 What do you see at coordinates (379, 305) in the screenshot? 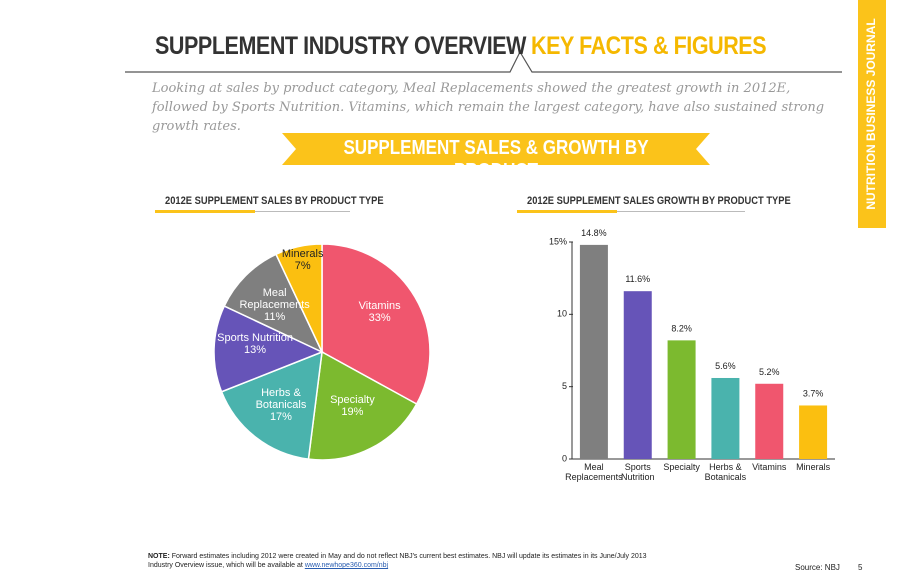
I see `slice-category: Vitamins` at bounding box center [379, 305].